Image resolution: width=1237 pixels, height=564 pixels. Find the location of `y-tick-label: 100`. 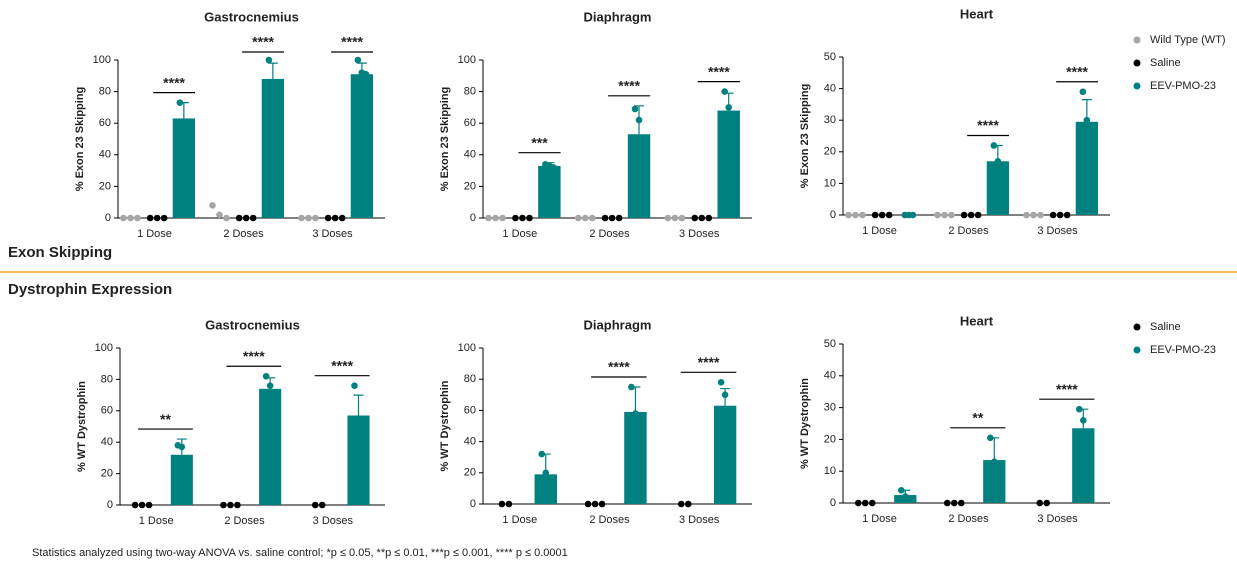

y-tick-label: 100 is located at coordinates (467, 60).